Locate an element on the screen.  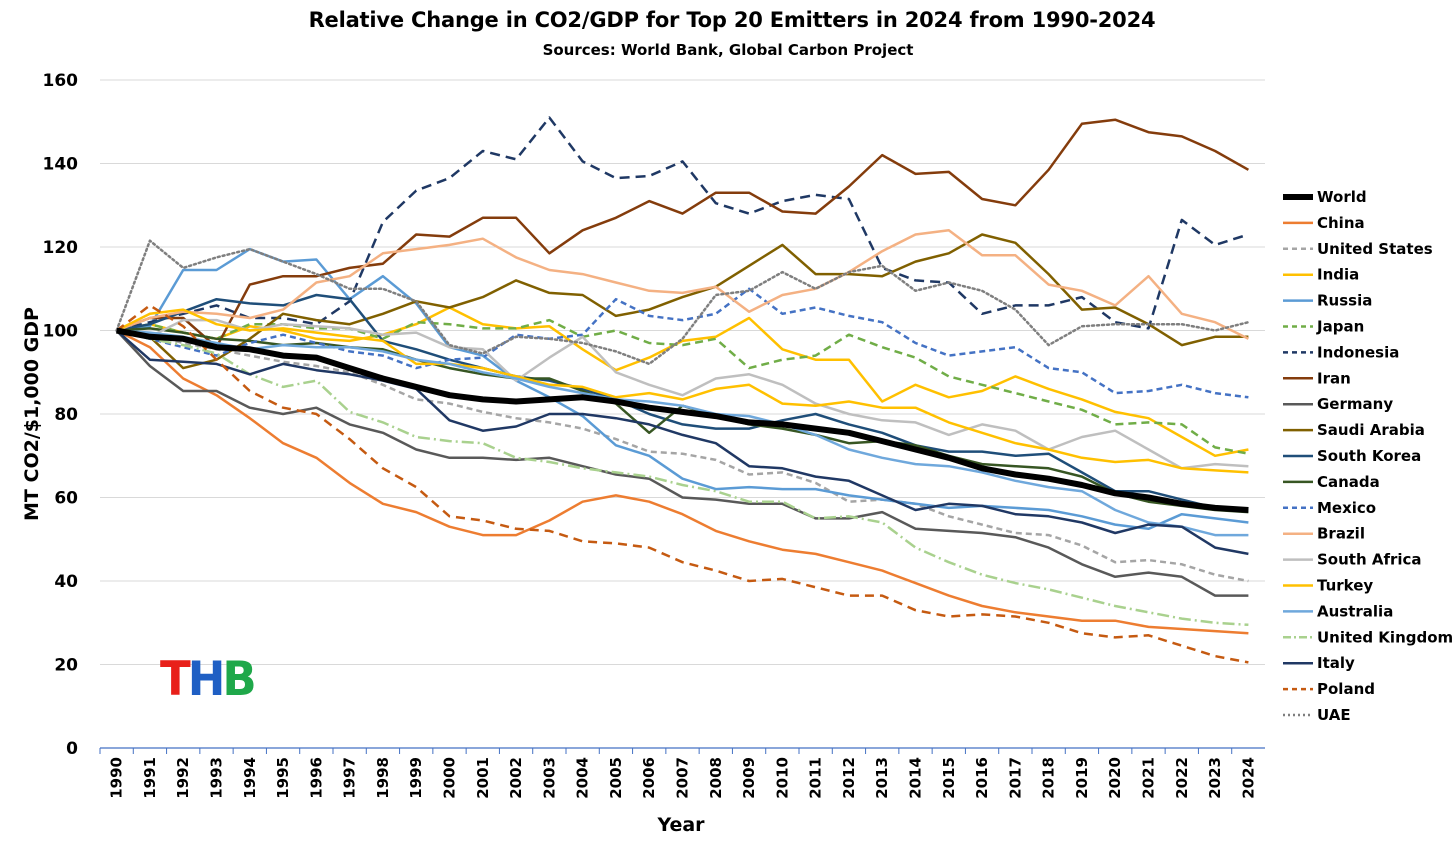
logo-letter: T is located at coordinates (175, 678).